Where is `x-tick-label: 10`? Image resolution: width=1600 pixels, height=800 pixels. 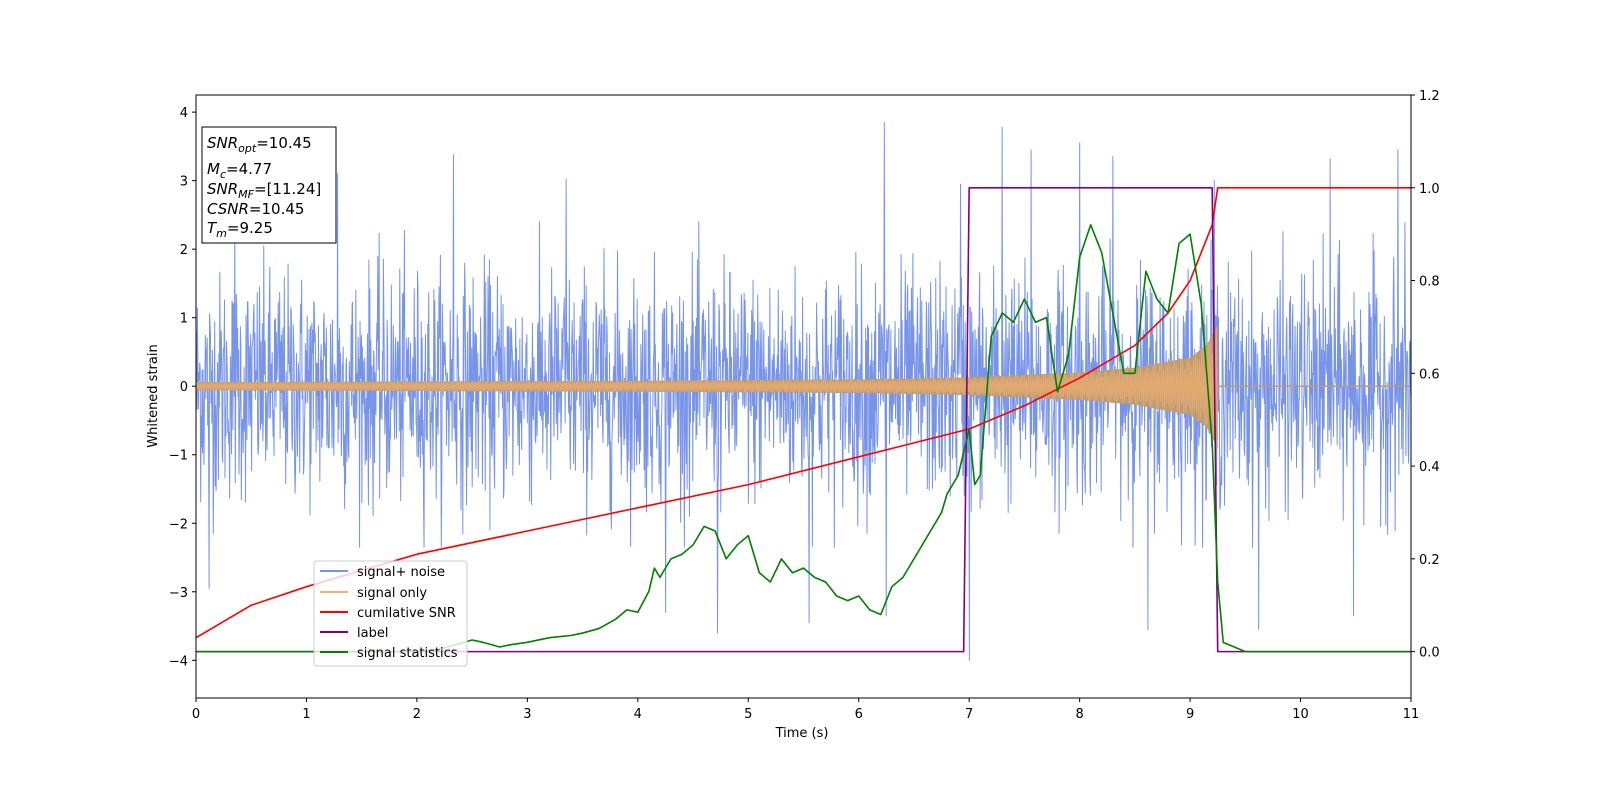 x-tick-label: 10 is located at coordinates (1300, 714).